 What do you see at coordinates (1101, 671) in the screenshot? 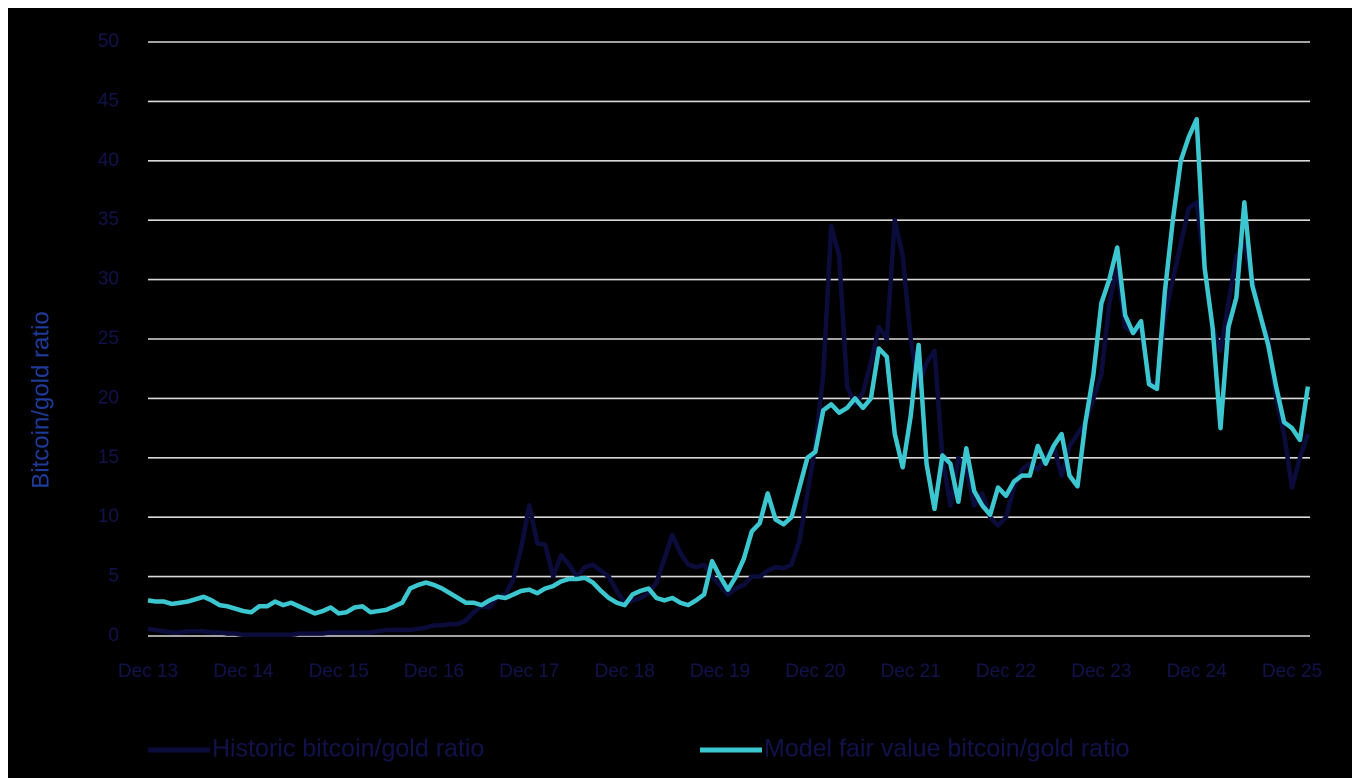
I see `x-tick-label: Dec 23` at bounding box center [1101, 671].